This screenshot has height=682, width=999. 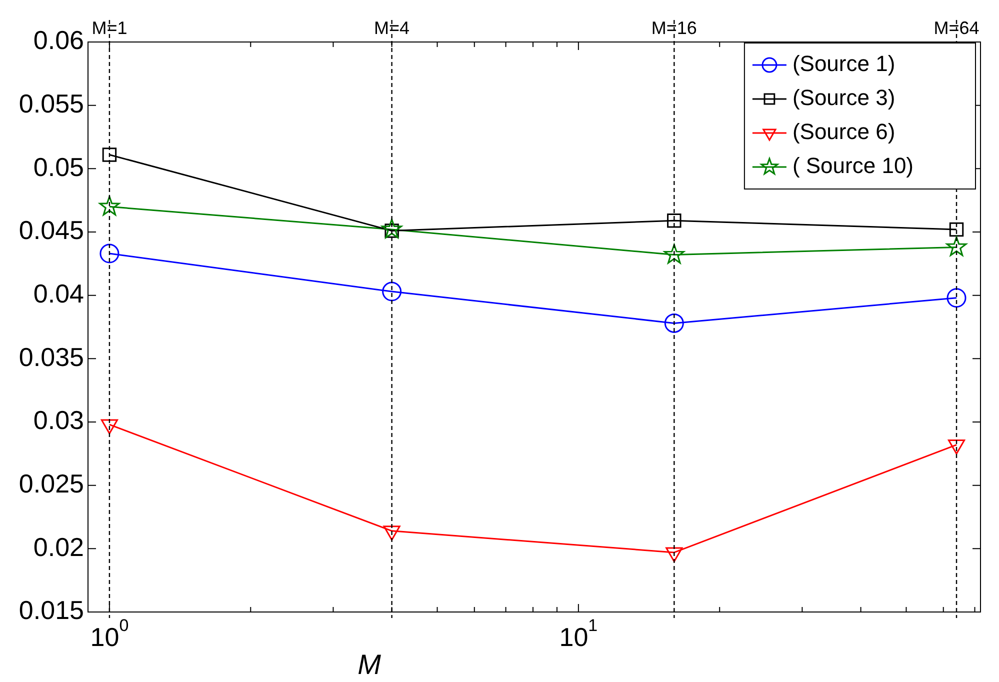 What do you see at coordinates (844, 97) in the screenshot?
I see `legend-label: (Source 3)` at bounding box center [844, 97].